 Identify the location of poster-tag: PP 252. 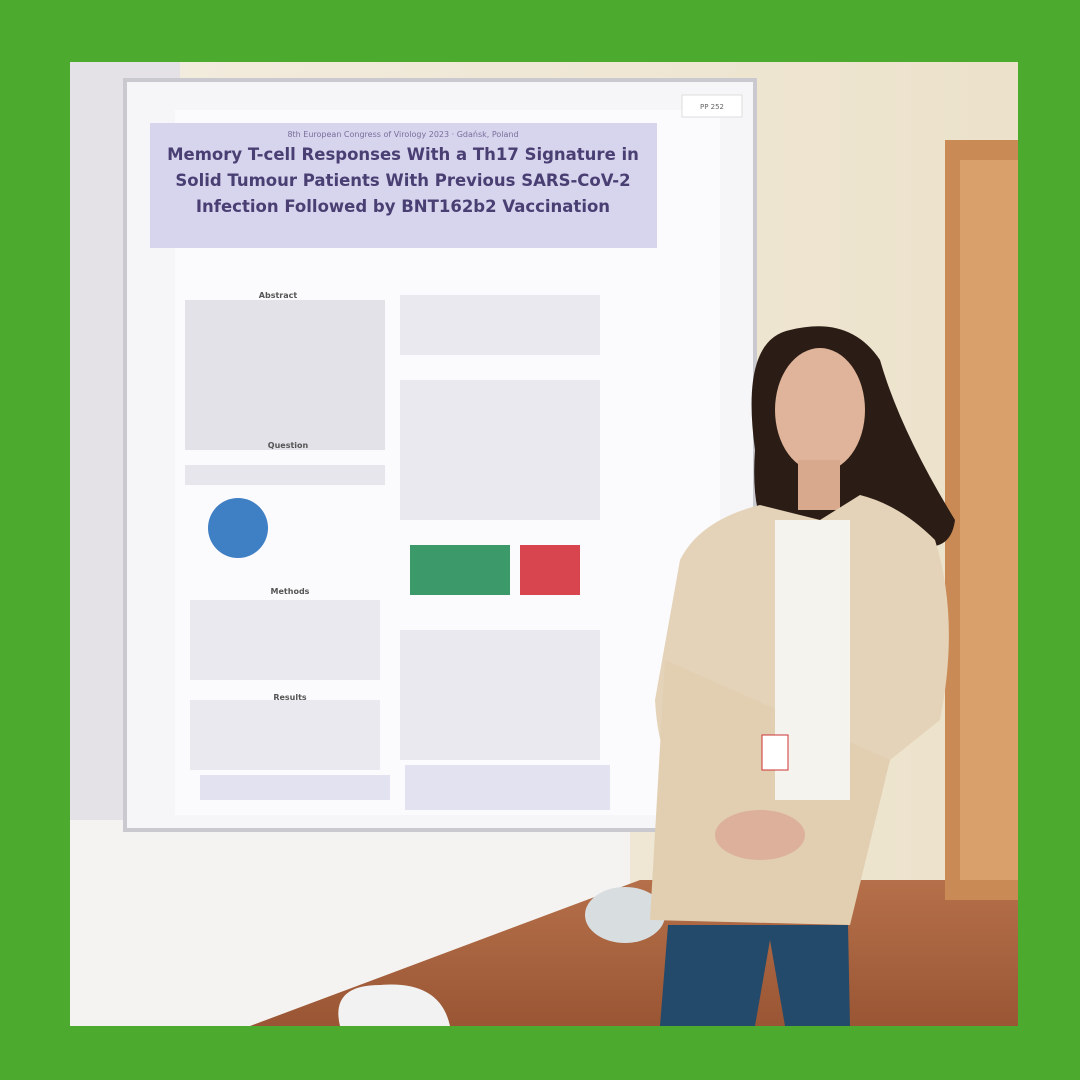
(712, 107).